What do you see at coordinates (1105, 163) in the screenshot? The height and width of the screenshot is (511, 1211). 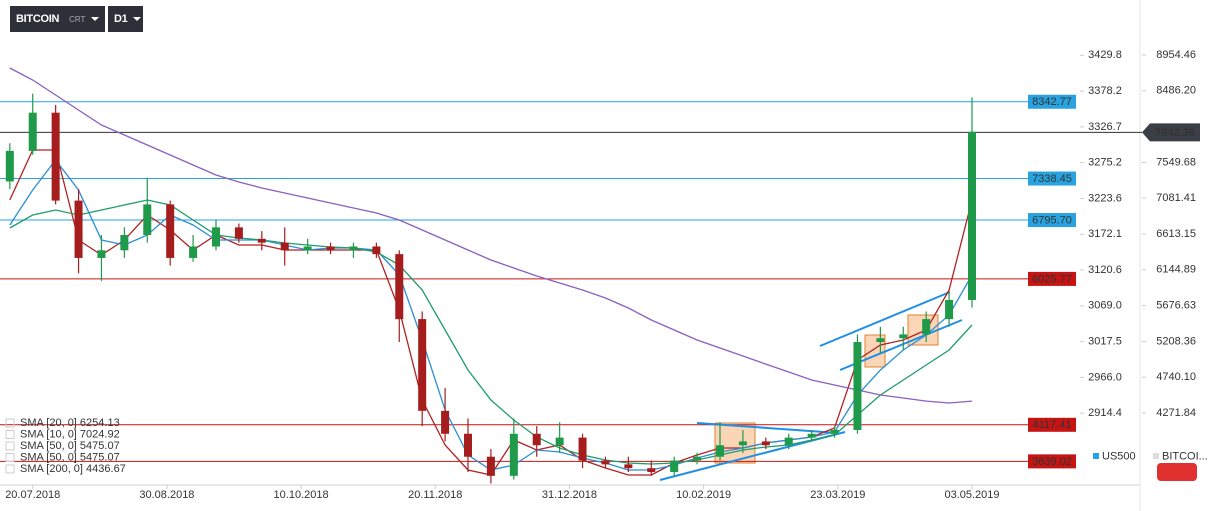 I see `y2-tick-label: 3275.2` at bounding box center [1105, 163].